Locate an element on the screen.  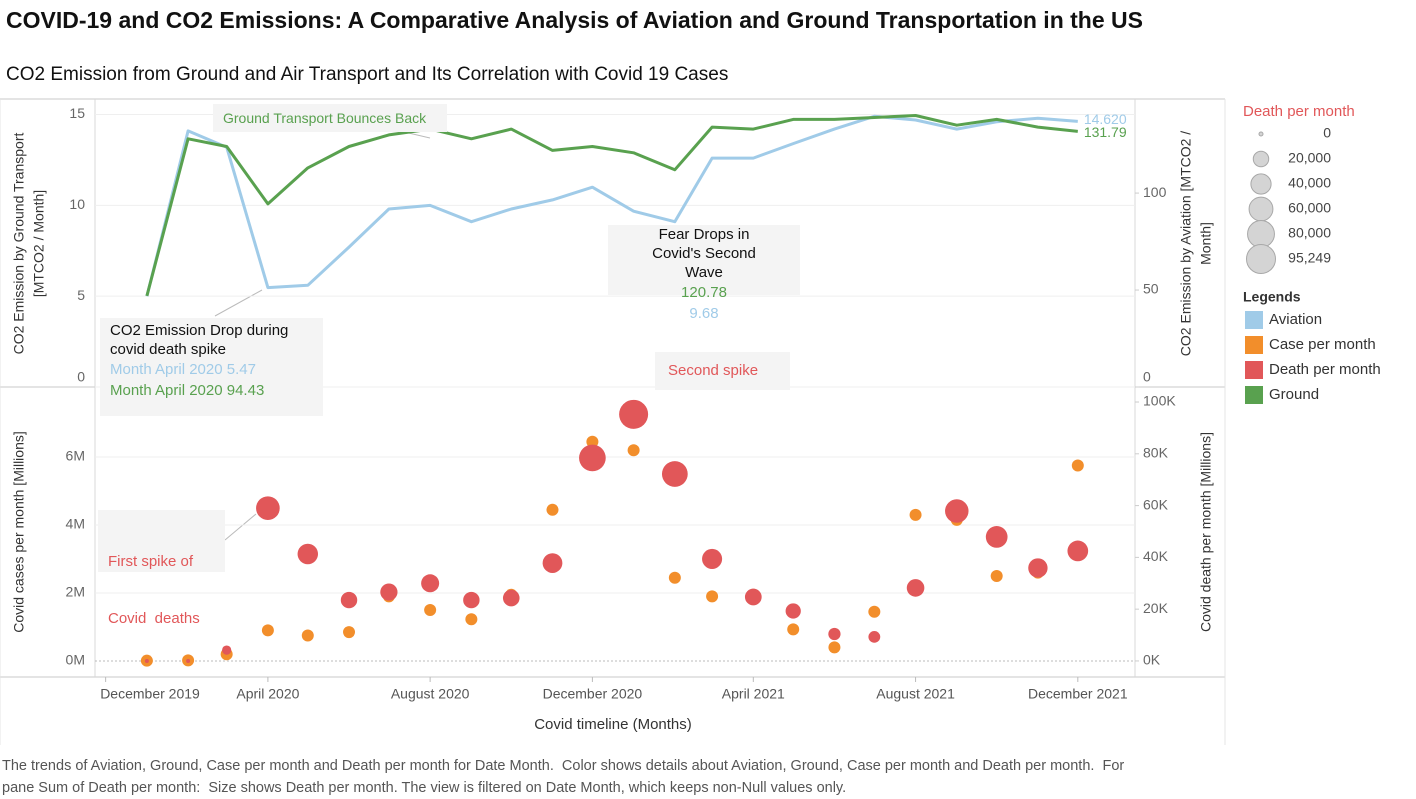
y2-tick-label: 60K is located at coordinates (1156, 504).